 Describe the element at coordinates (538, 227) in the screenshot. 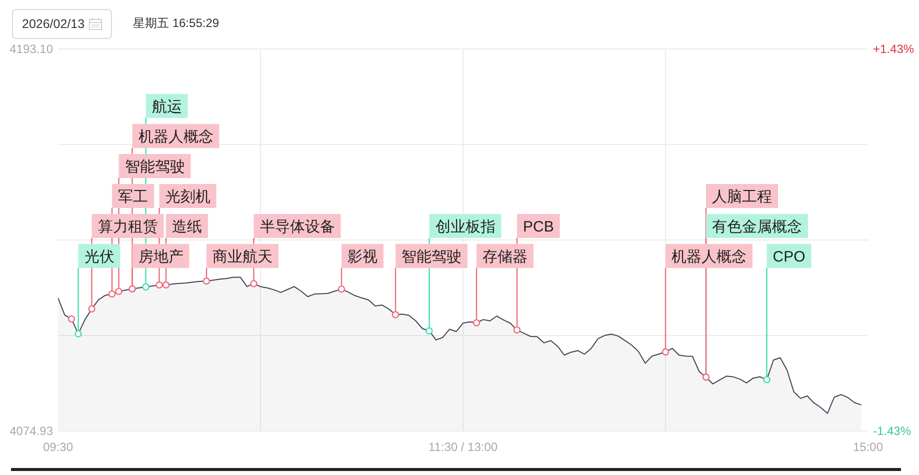

I see `data-label: PCB` at that location.